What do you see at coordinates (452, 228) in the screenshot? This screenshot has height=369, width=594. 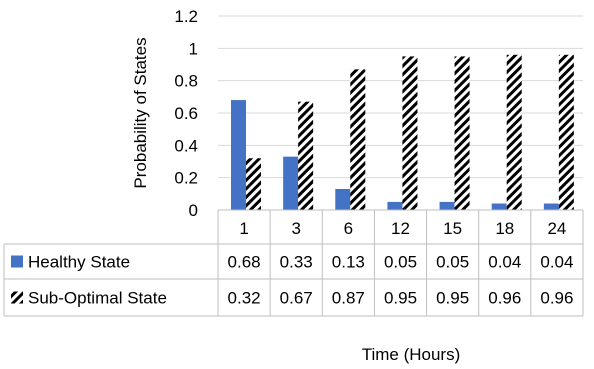 I see `x-tick-label: 15` at bounding box center [452, 228].